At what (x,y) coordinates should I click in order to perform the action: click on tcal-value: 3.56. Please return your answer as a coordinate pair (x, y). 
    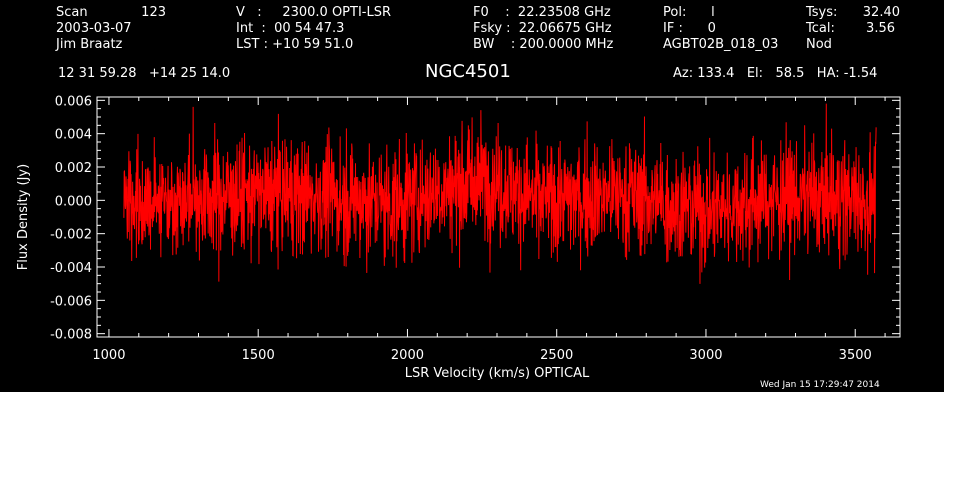
    Looking at the image, I should click on (880, 28).